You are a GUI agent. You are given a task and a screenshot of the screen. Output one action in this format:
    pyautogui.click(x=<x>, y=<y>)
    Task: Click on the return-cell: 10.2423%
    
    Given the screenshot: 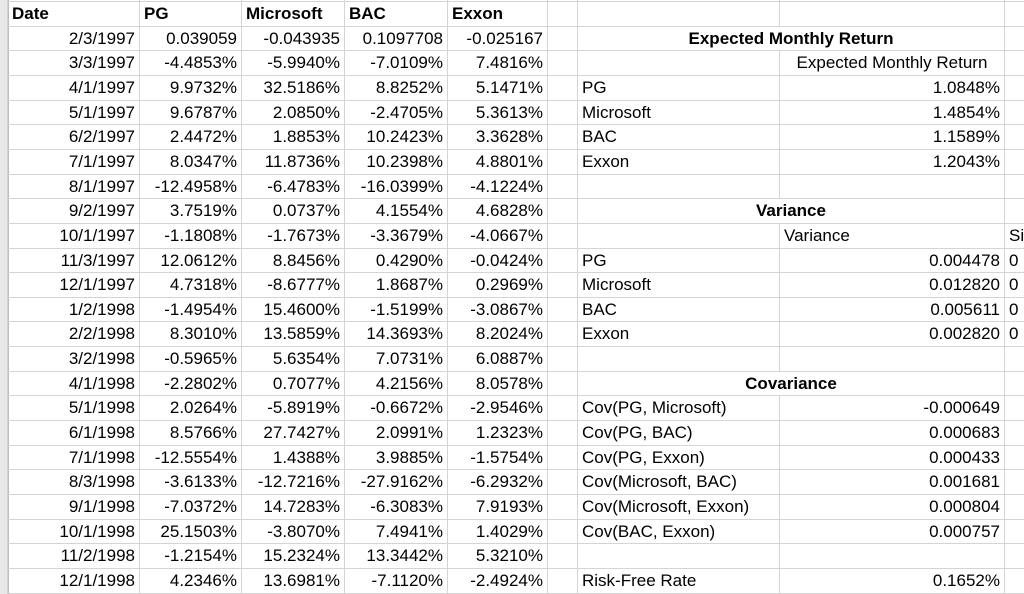 What is the action you would take?
    pyautogui.click(x=404, y=137)
    